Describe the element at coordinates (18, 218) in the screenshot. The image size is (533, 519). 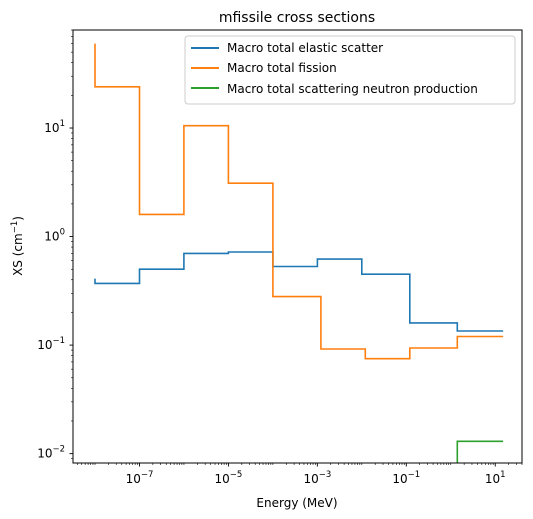
I see `y-axis-label-close: )` at that location.